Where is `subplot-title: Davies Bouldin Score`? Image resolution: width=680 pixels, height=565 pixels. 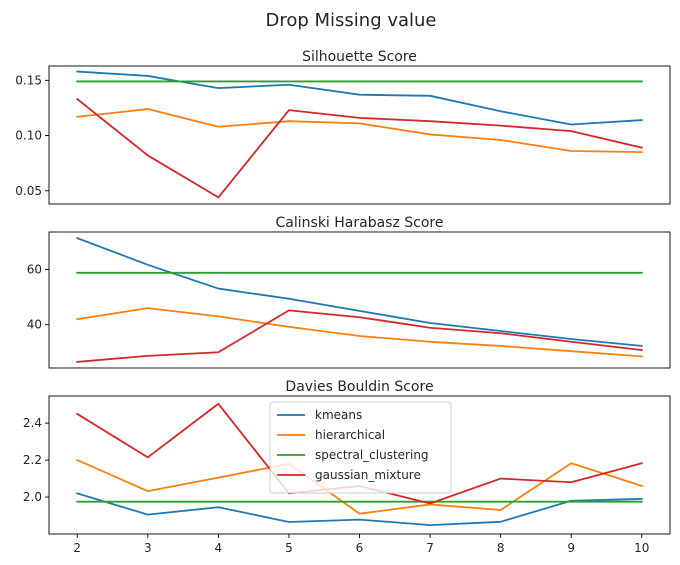 subplot-title: Davies Bouldin Score is located at coordinates (359, 387).